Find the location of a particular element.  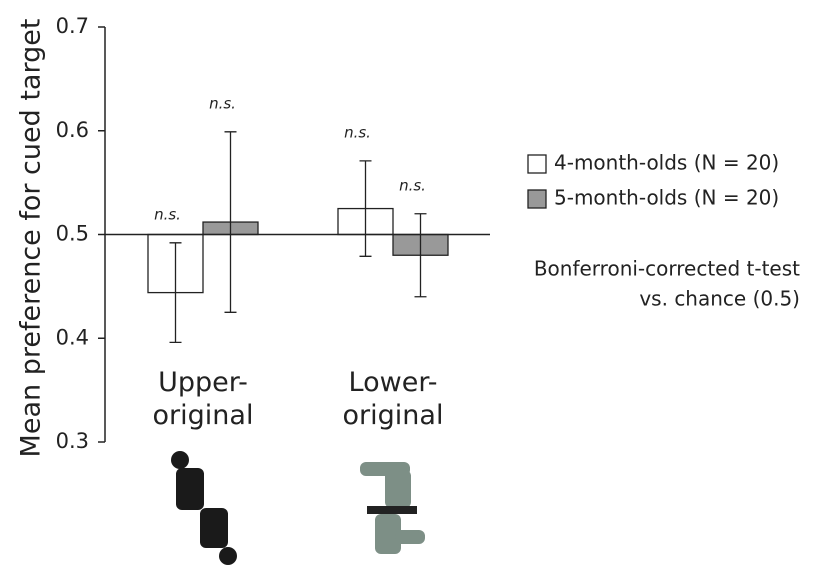

y-tick-label: 0.4 is located at coordinates (72, 337).